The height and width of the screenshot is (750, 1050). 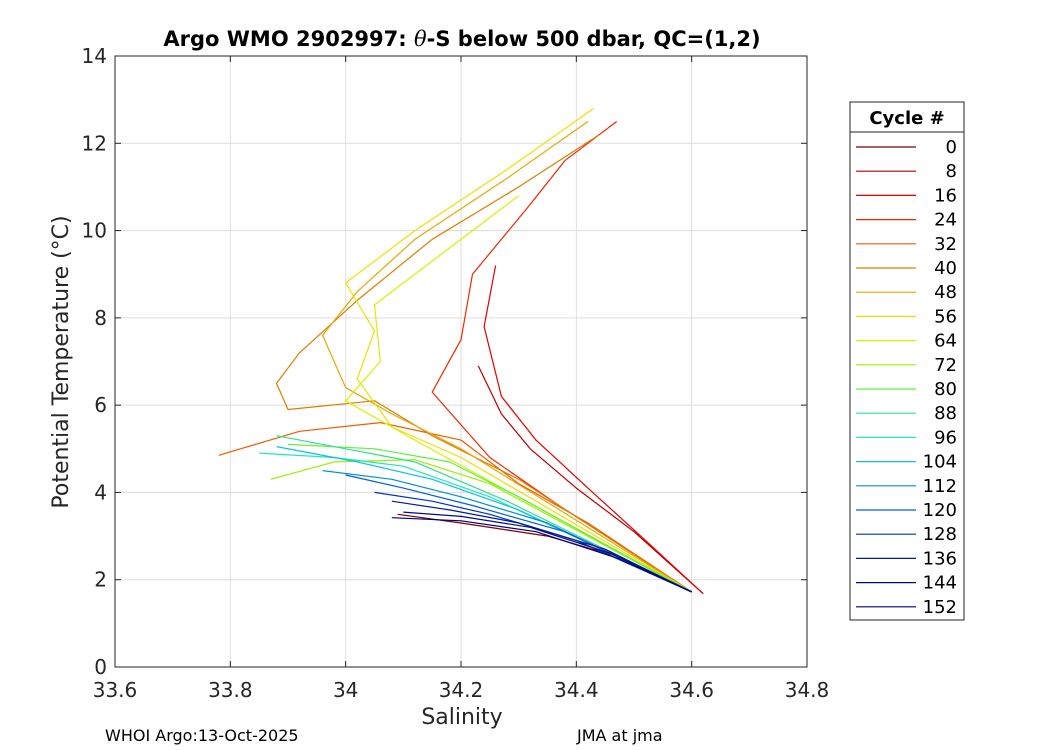 What do you see at coordinates (940, 607) in the screenshot?
I see `legend-label: 152` at bounding box center [940, 607].